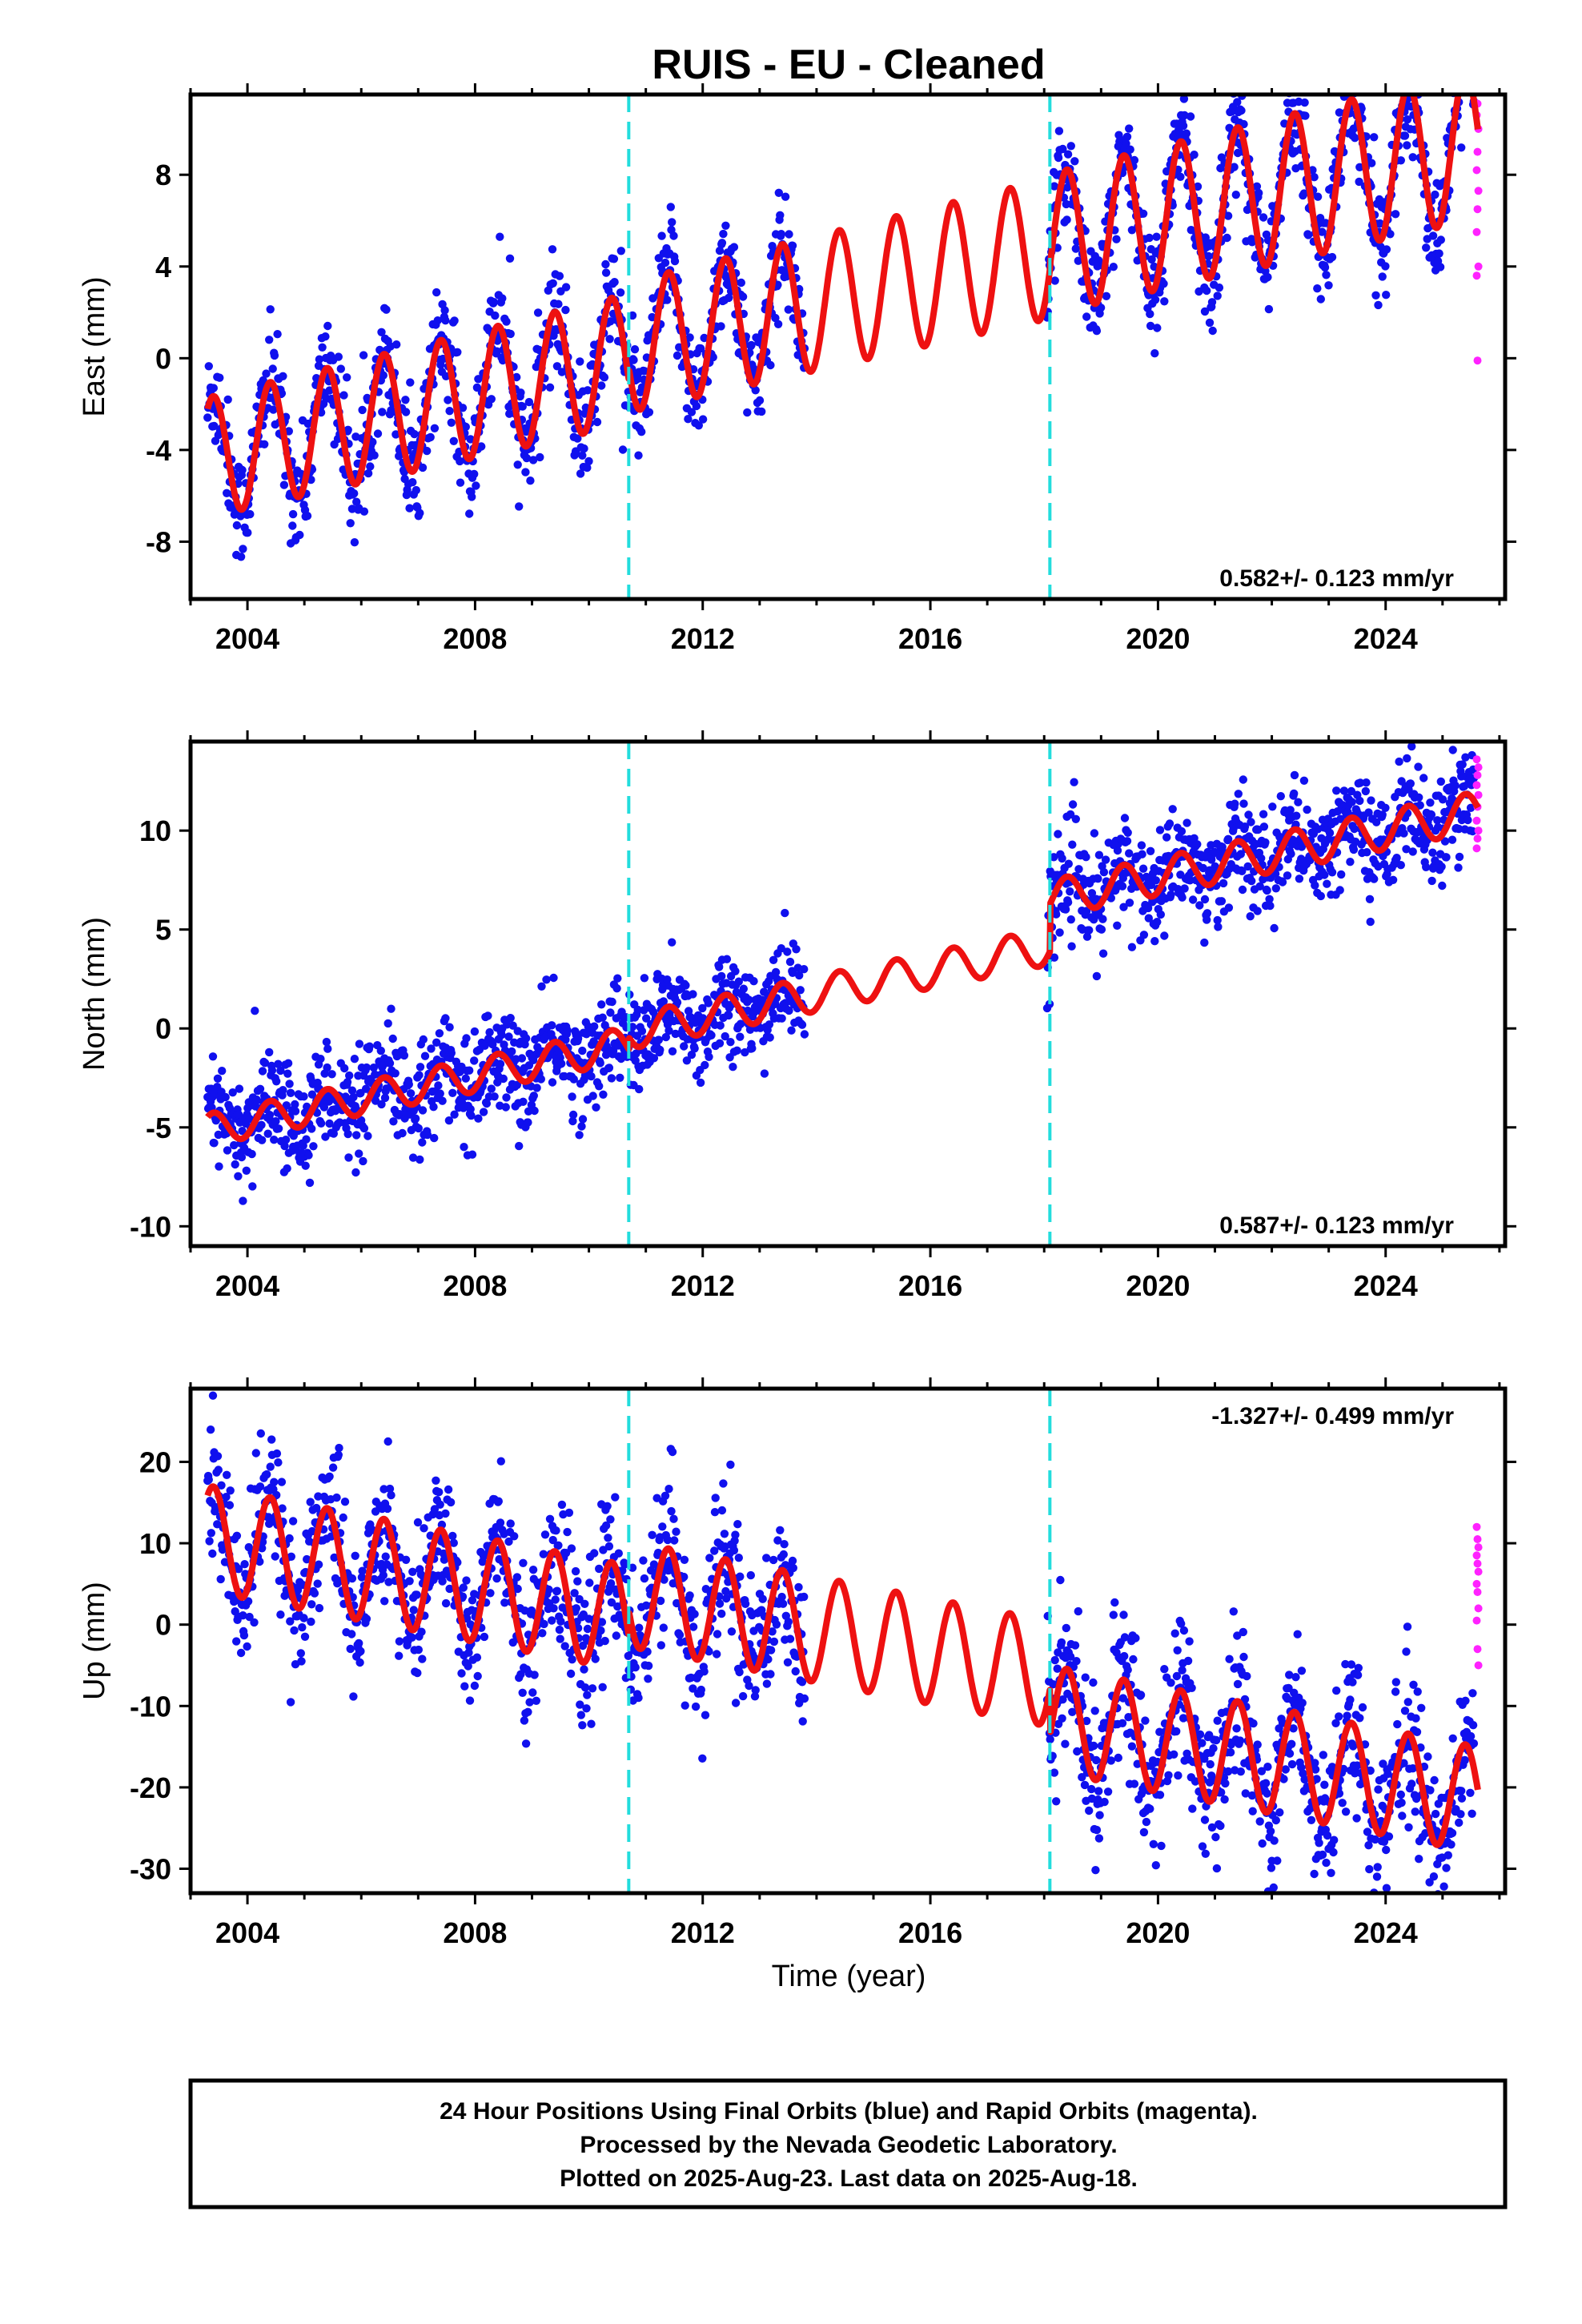 The image size is (1582, 2324). Describe the element at coordinates (163, 175) in the screenshot. I see `y-tick-label: 8` at that location.